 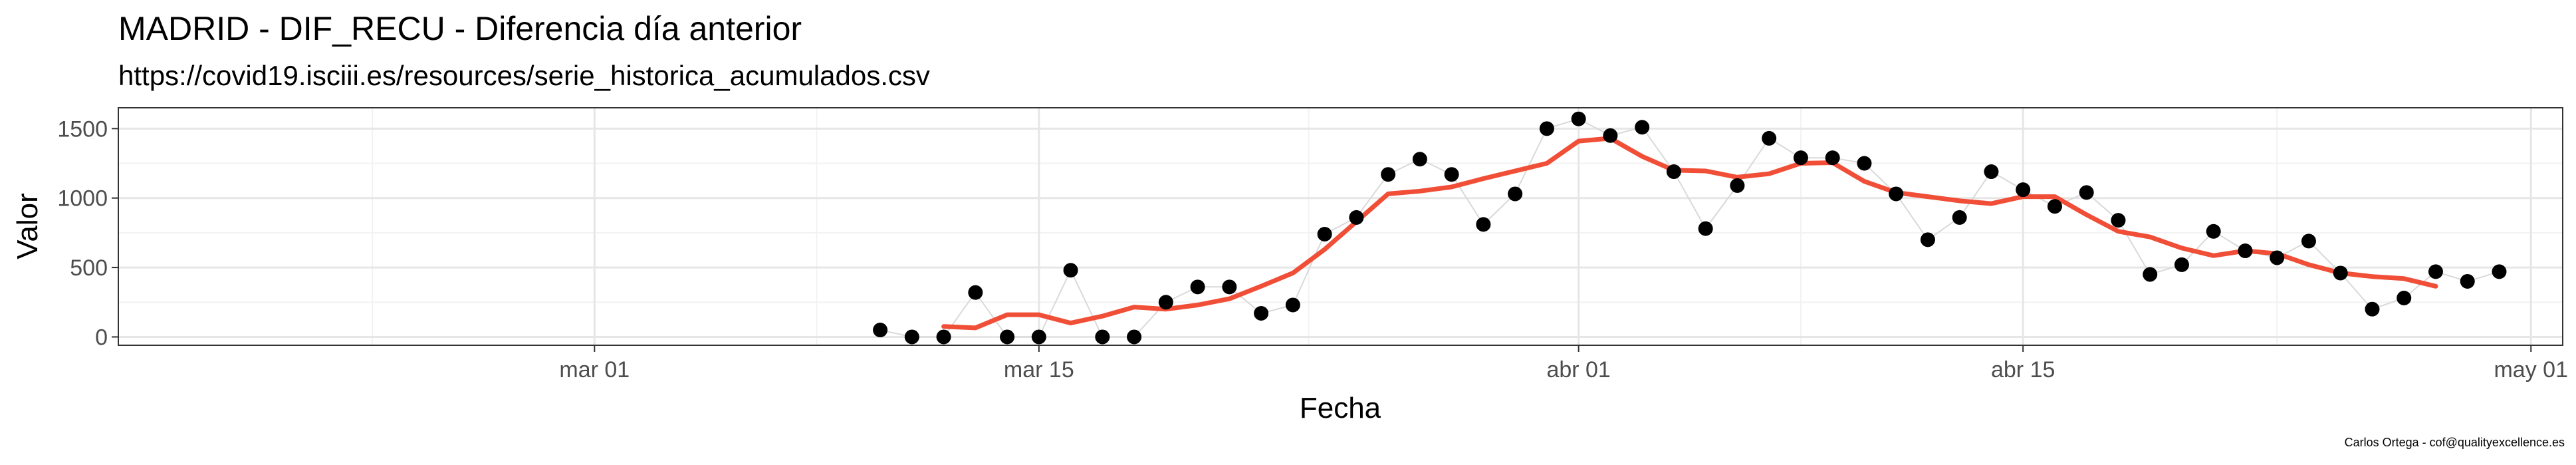 I want to click on x-tick-label: mar 15, so click(x=1039, y=370).